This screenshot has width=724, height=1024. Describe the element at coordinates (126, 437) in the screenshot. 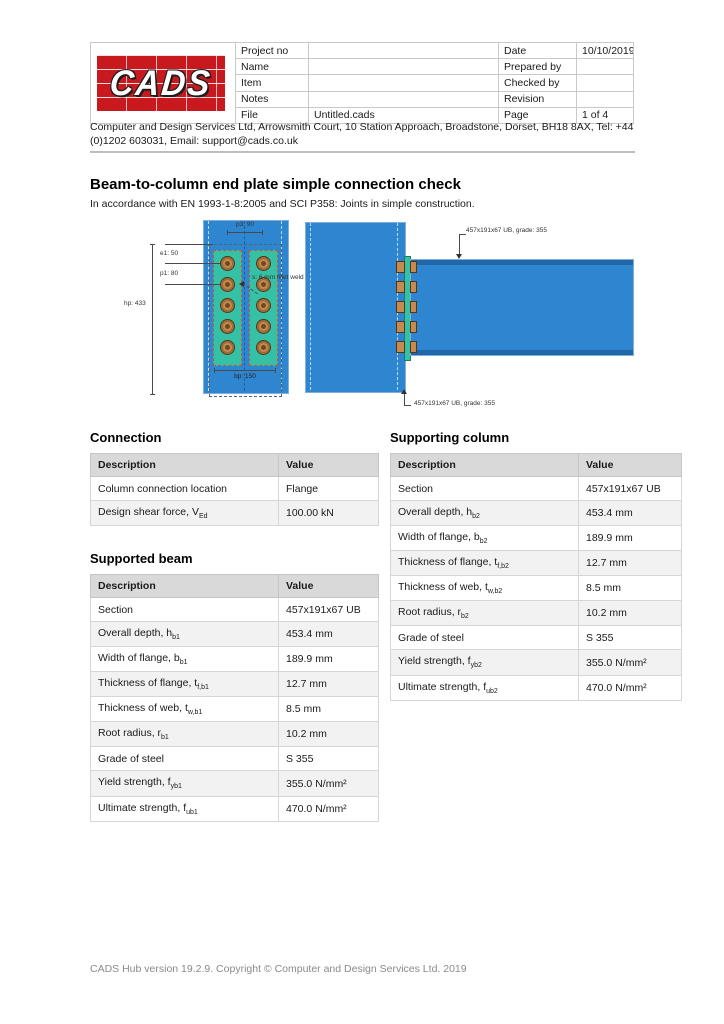

I see `section-heading-connection: Connection` at that location.